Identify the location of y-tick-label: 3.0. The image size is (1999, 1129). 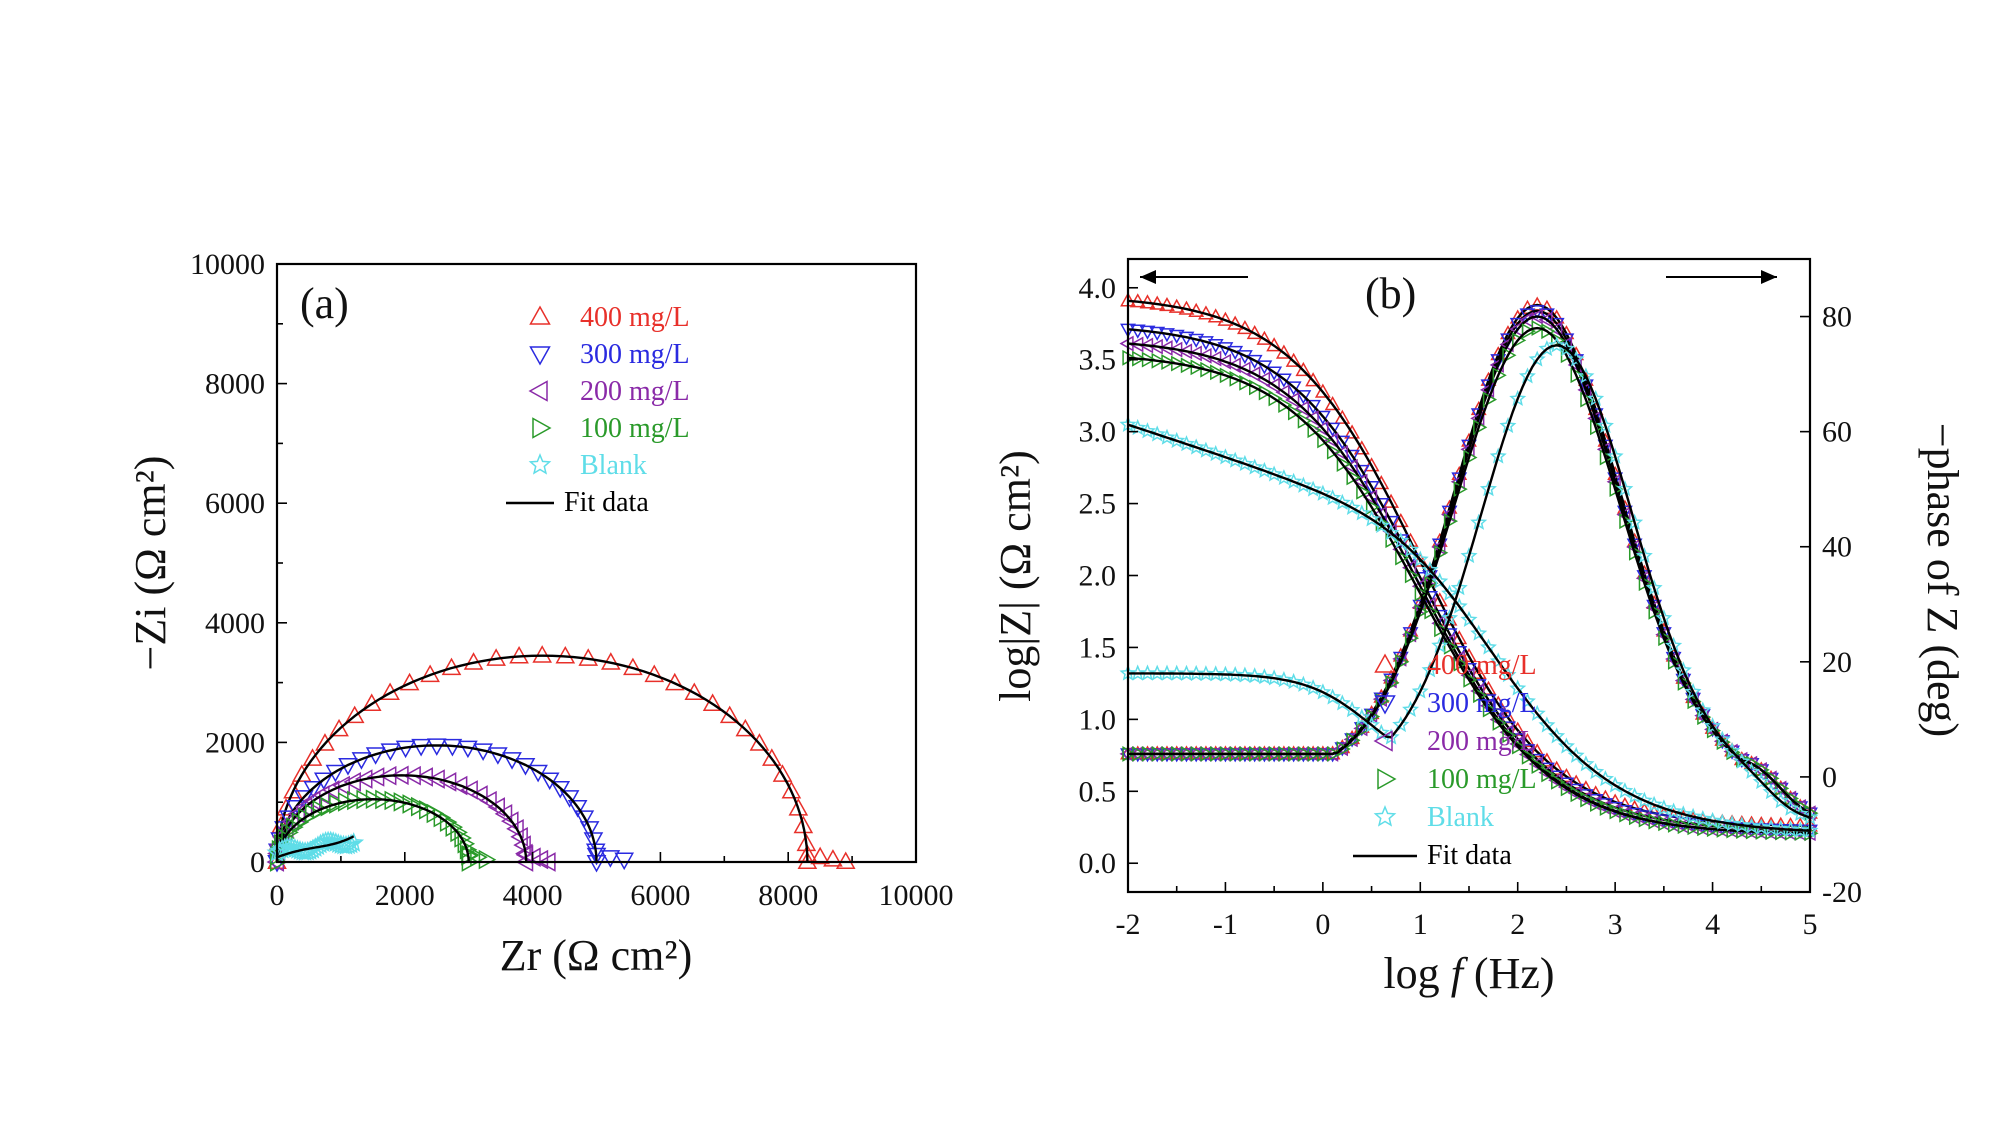
(1098, 432).